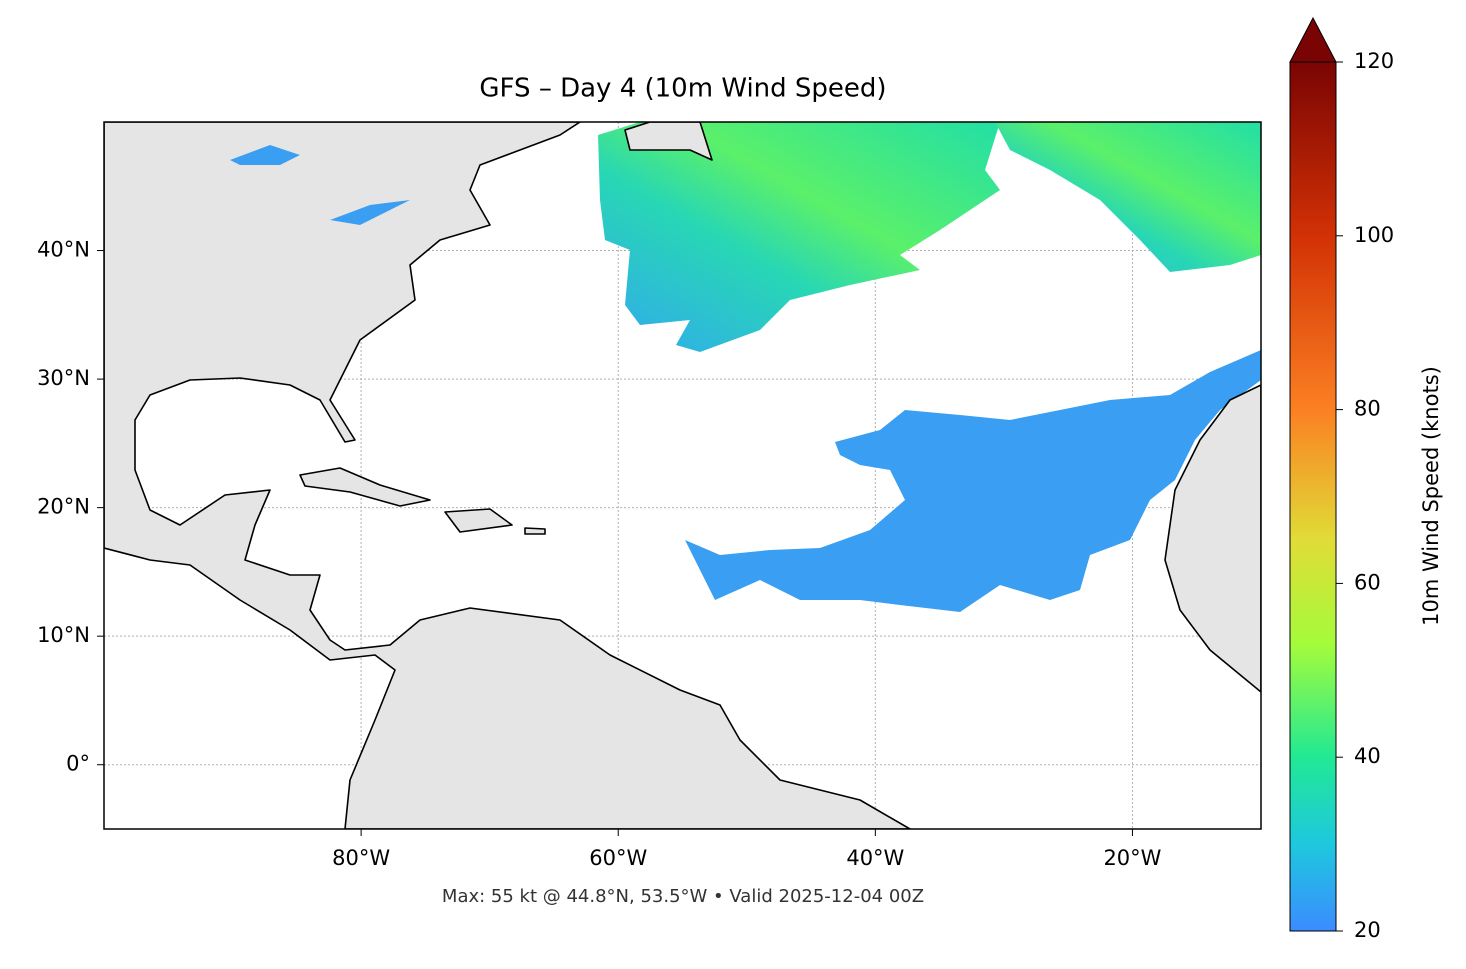 The image size is (1466, 969). I want to click on colorbar-tick-label: 80, so click(1367, 409).